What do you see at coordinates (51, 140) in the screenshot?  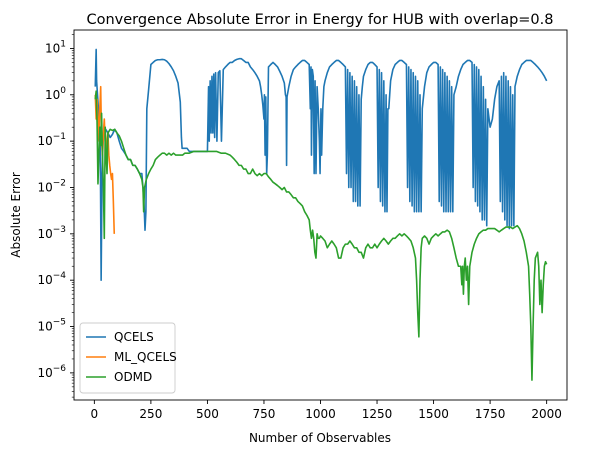 I see `y-tick-label: 10⁻¹` at bounding box center [51, 140].